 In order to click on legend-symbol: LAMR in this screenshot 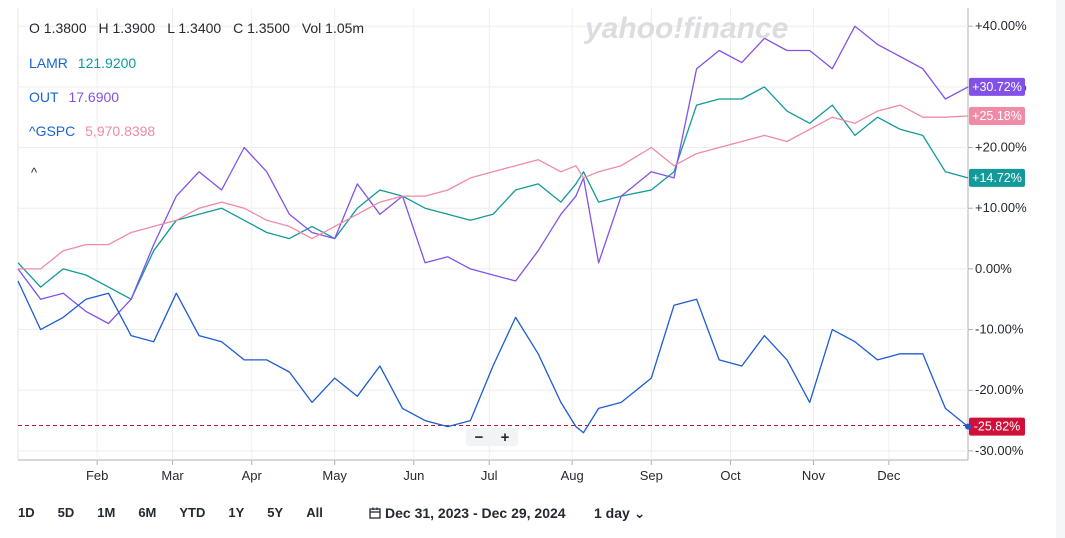, I will do `click(48, 63)`.